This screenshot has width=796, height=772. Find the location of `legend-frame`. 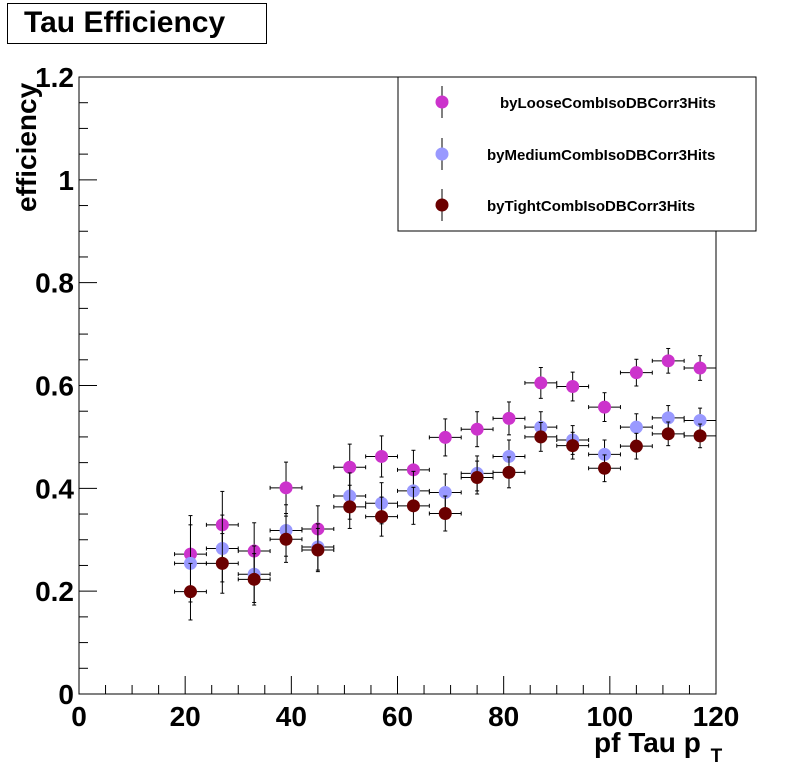

legend-frame is located at coordinates (577, 154).